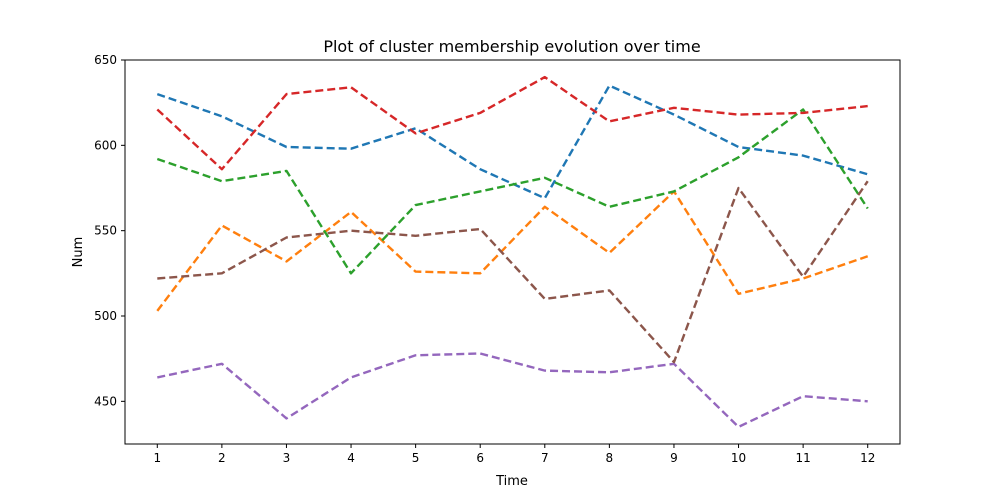  I want to click on x-tick-label: 8, so click(610, 458).